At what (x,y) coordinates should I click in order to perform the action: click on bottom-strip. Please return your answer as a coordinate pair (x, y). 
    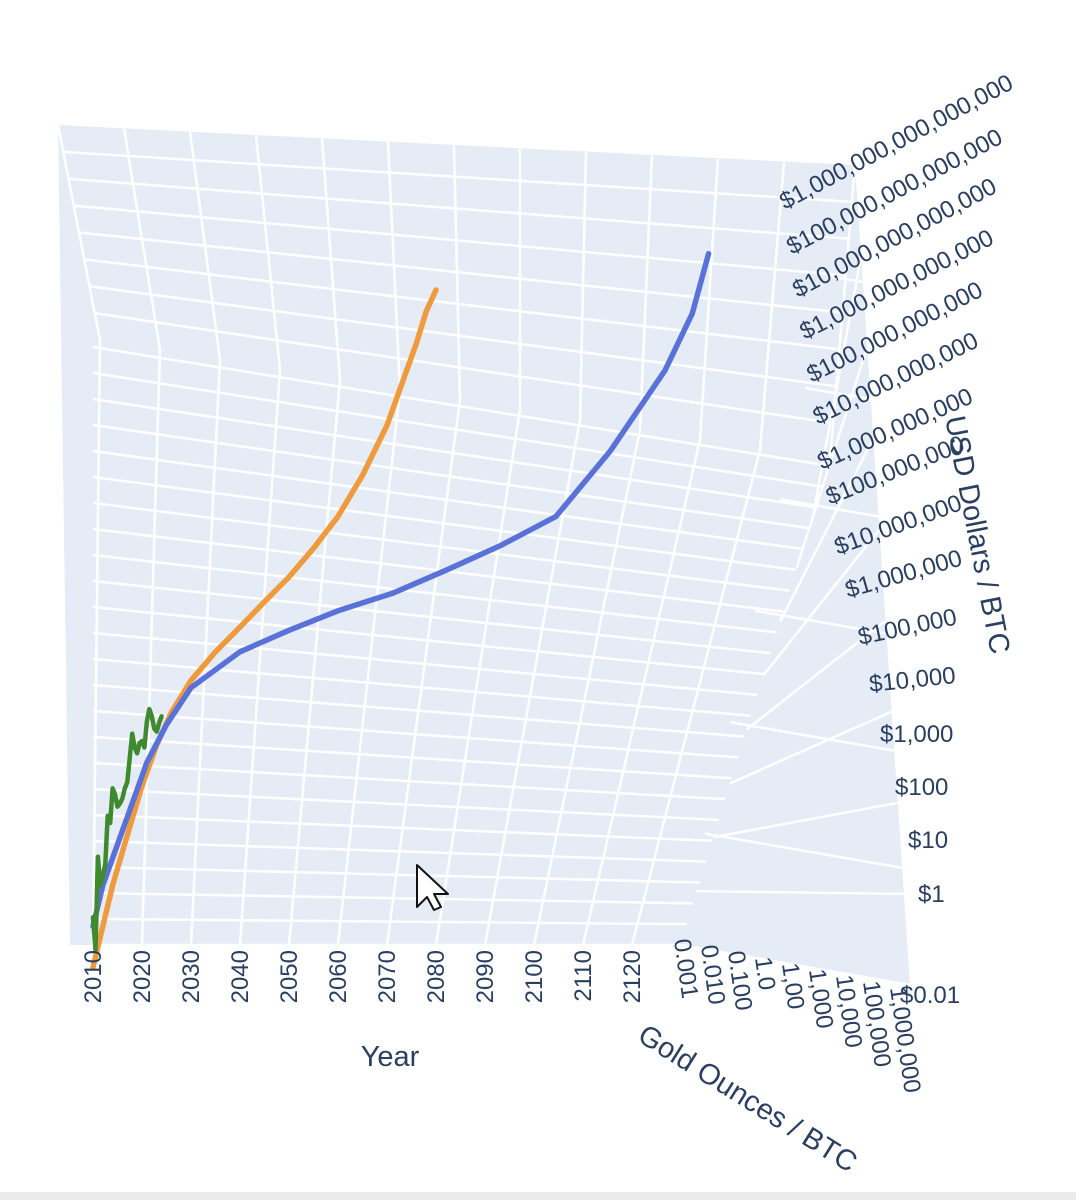
    Looking at the image, I should click on (538, 1196).